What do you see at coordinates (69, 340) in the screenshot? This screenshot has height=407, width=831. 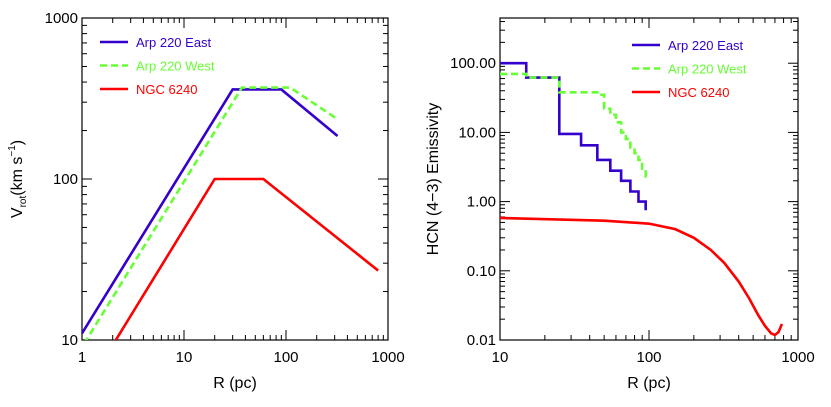 I see `y-tick-label: 10` at bounding box center [69, 340].